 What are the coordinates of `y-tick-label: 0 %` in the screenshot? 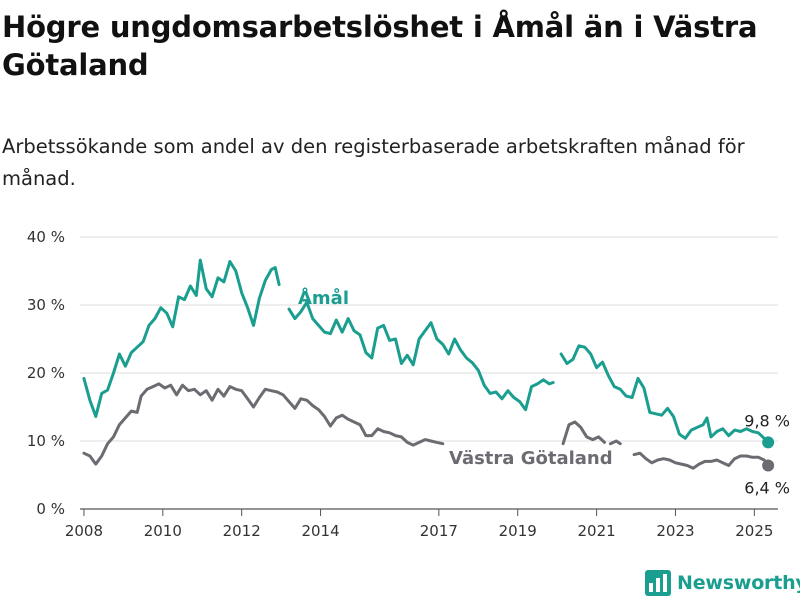 It's located at (50, 509).